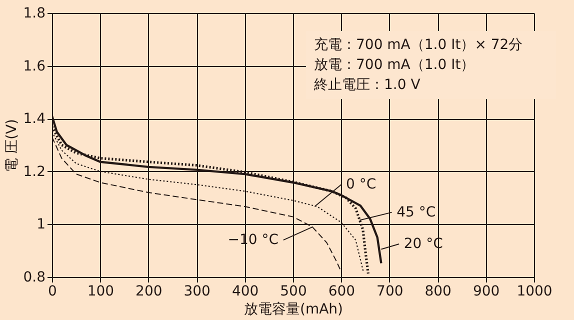 The image size is (574, 320). What do you see at coordinates (534, 292) in the screenshot?
I see `x-tick-label: 1000` at bounding box center [534, 292].